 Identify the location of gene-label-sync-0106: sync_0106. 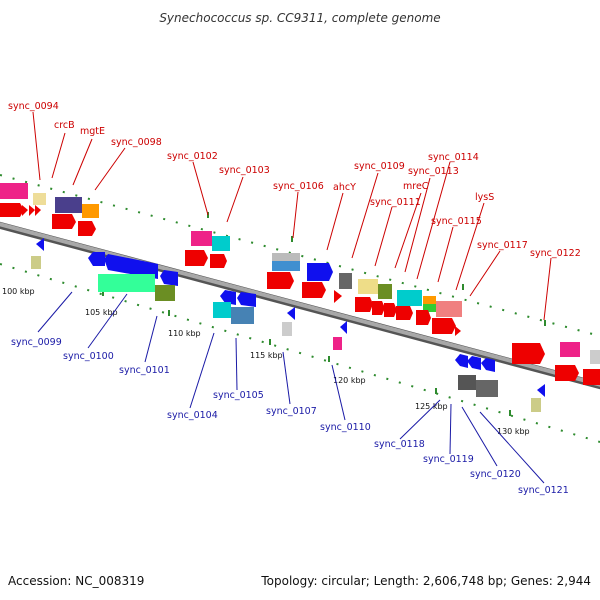
(298, 186).